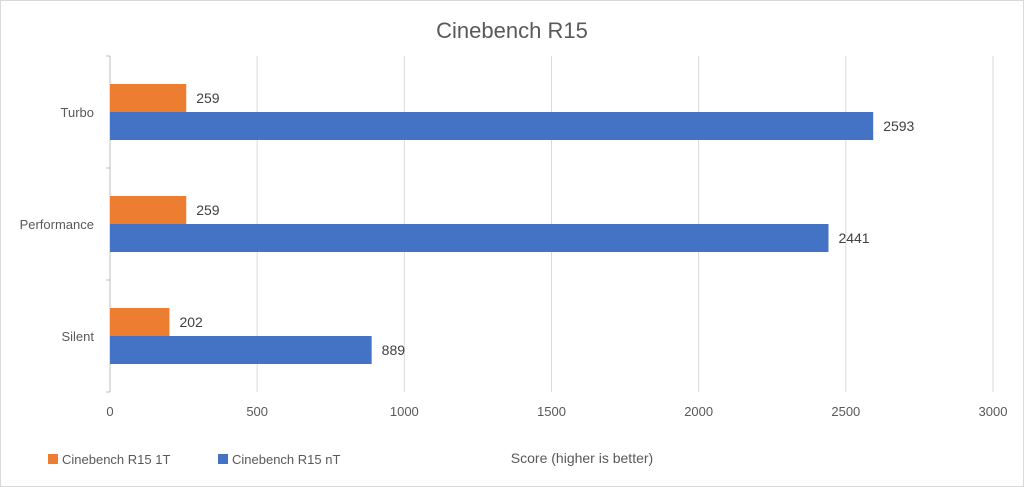 The height and width of the screenshot is (487, 1024). What do you see at coordinates (845, 411) in the screenshot?
I see `x-tick-label: 2500` at bounding box center [845, 411].